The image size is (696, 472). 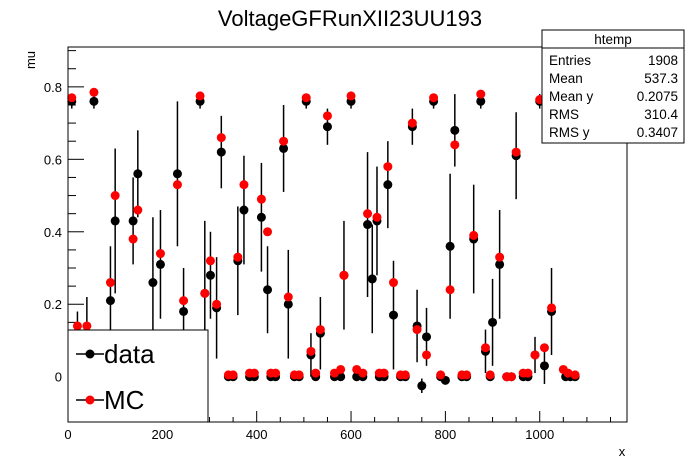 What do you see at coordinates (90, 354) in the screenshot?
I see `legend-data-marker` at bounding box center [90, 354].